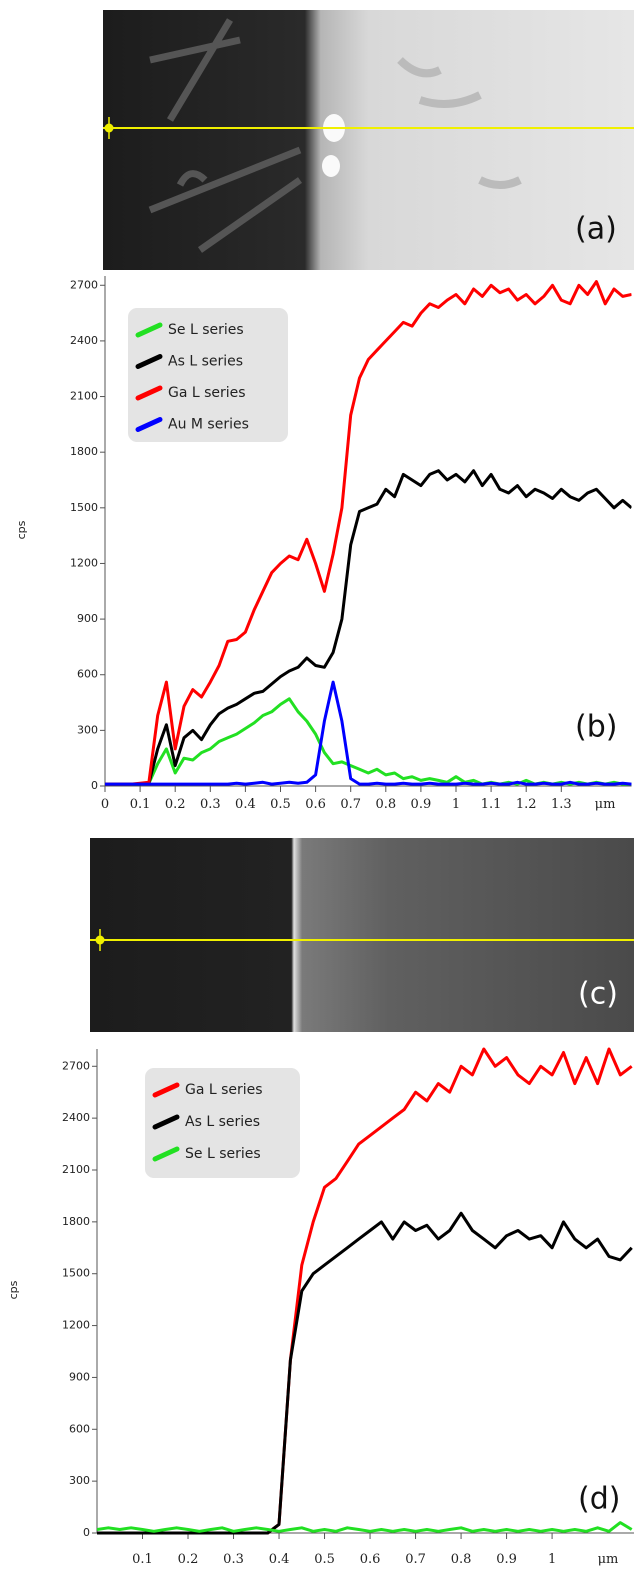 The width and height of the screenshot is (634, 1585). I want to click on x-tick-label: 0, so click(105, 804).